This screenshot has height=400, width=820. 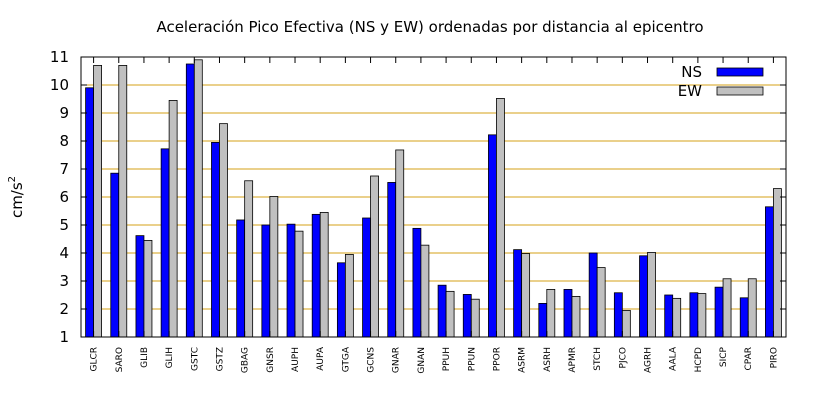 What do you see at coordinates (349, 295) in the screenshot?
I see `bar-ew-gtga` at bounding box center [349, 295].